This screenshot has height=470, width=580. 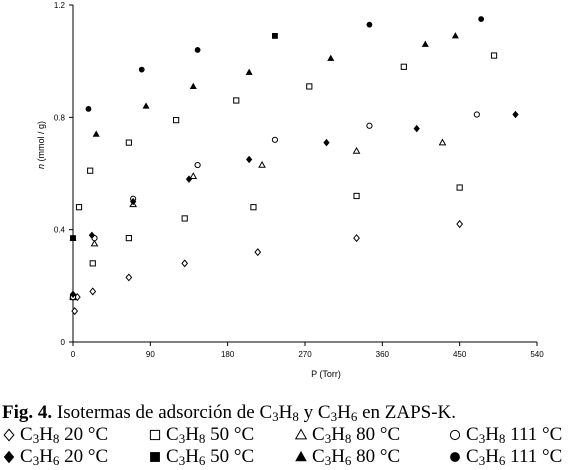 What do you see at coordinates (295, 416) in the screenshot?
I see `caption-subscript: 8` at bounding box center [295, 416].